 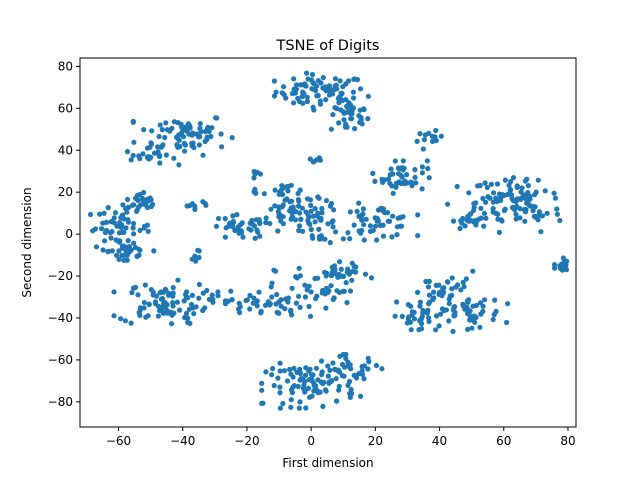 What do you see at coordinates (60, 360) in the screenshot?
I see `y-tick-label: −60` at bounding box center [60, 360].